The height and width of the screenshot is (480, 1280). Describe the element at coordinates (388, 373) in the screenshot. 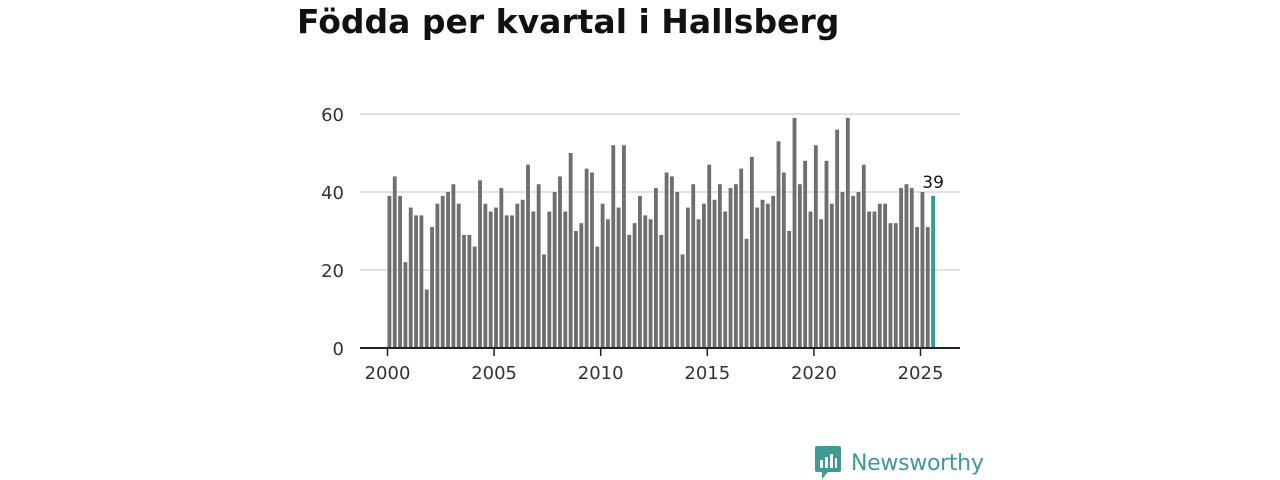

I see `x-tick-label: 2000` at that location.